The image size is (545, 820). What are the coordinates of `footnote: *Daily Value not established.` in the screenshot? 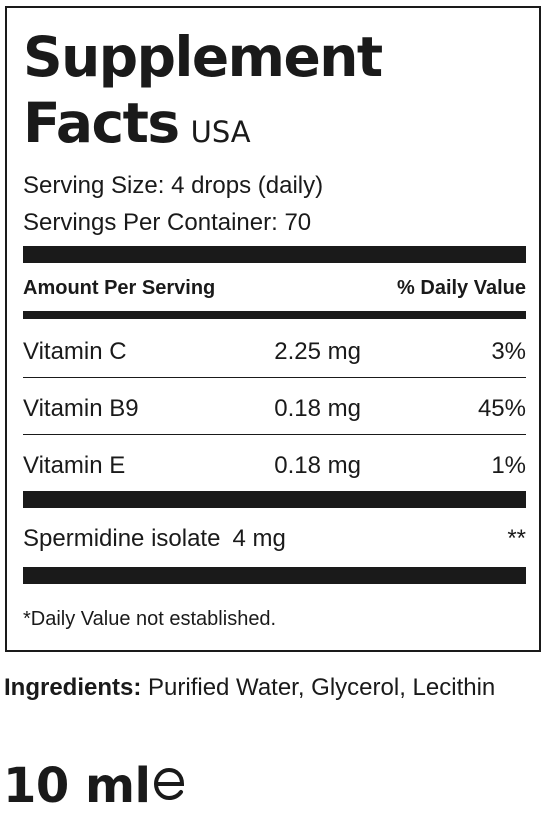 It's located at (150, 619).